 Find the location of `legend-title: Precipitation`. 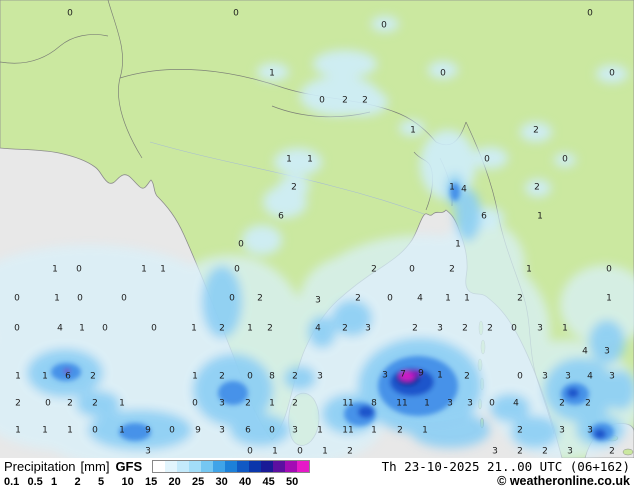

legend-title: Precipitation is located at coordinates (40, 466).